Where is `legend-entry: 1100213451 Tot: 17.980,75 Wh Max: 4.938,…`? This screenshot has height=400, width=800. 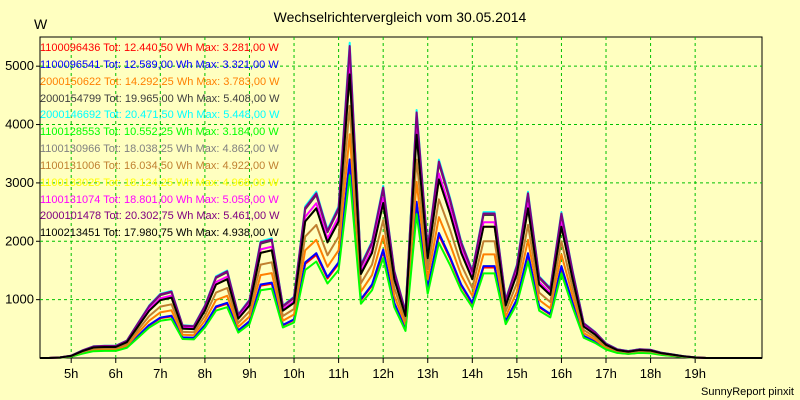
legend-entry: 1100213451 Tot: 17.980,75 Wh Max: 4.938,… is located at coordinates (159, 233).